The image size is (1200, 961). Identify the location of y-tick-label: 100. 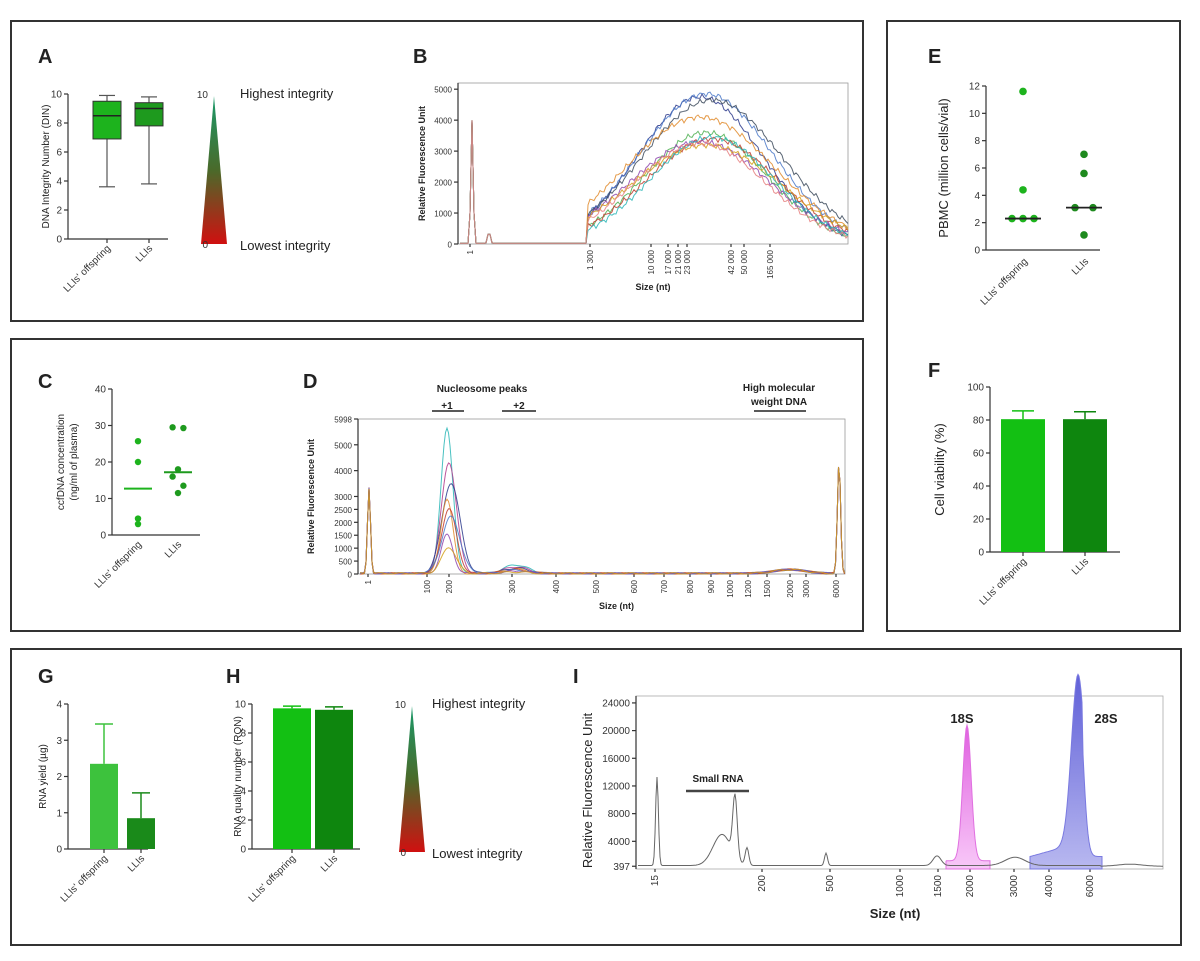
(975, 388).